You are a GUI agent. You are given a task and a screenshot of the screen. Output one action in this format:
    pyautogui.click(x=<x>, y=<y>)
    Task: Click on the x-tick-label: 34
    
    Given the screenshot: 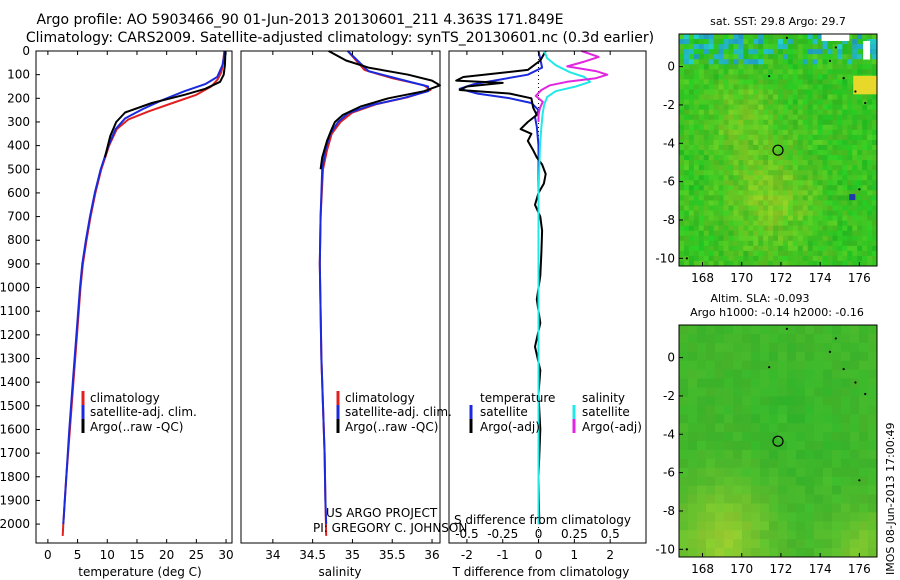 What is the action you would take?
    pyautogui.click(x=272, y=555)
    